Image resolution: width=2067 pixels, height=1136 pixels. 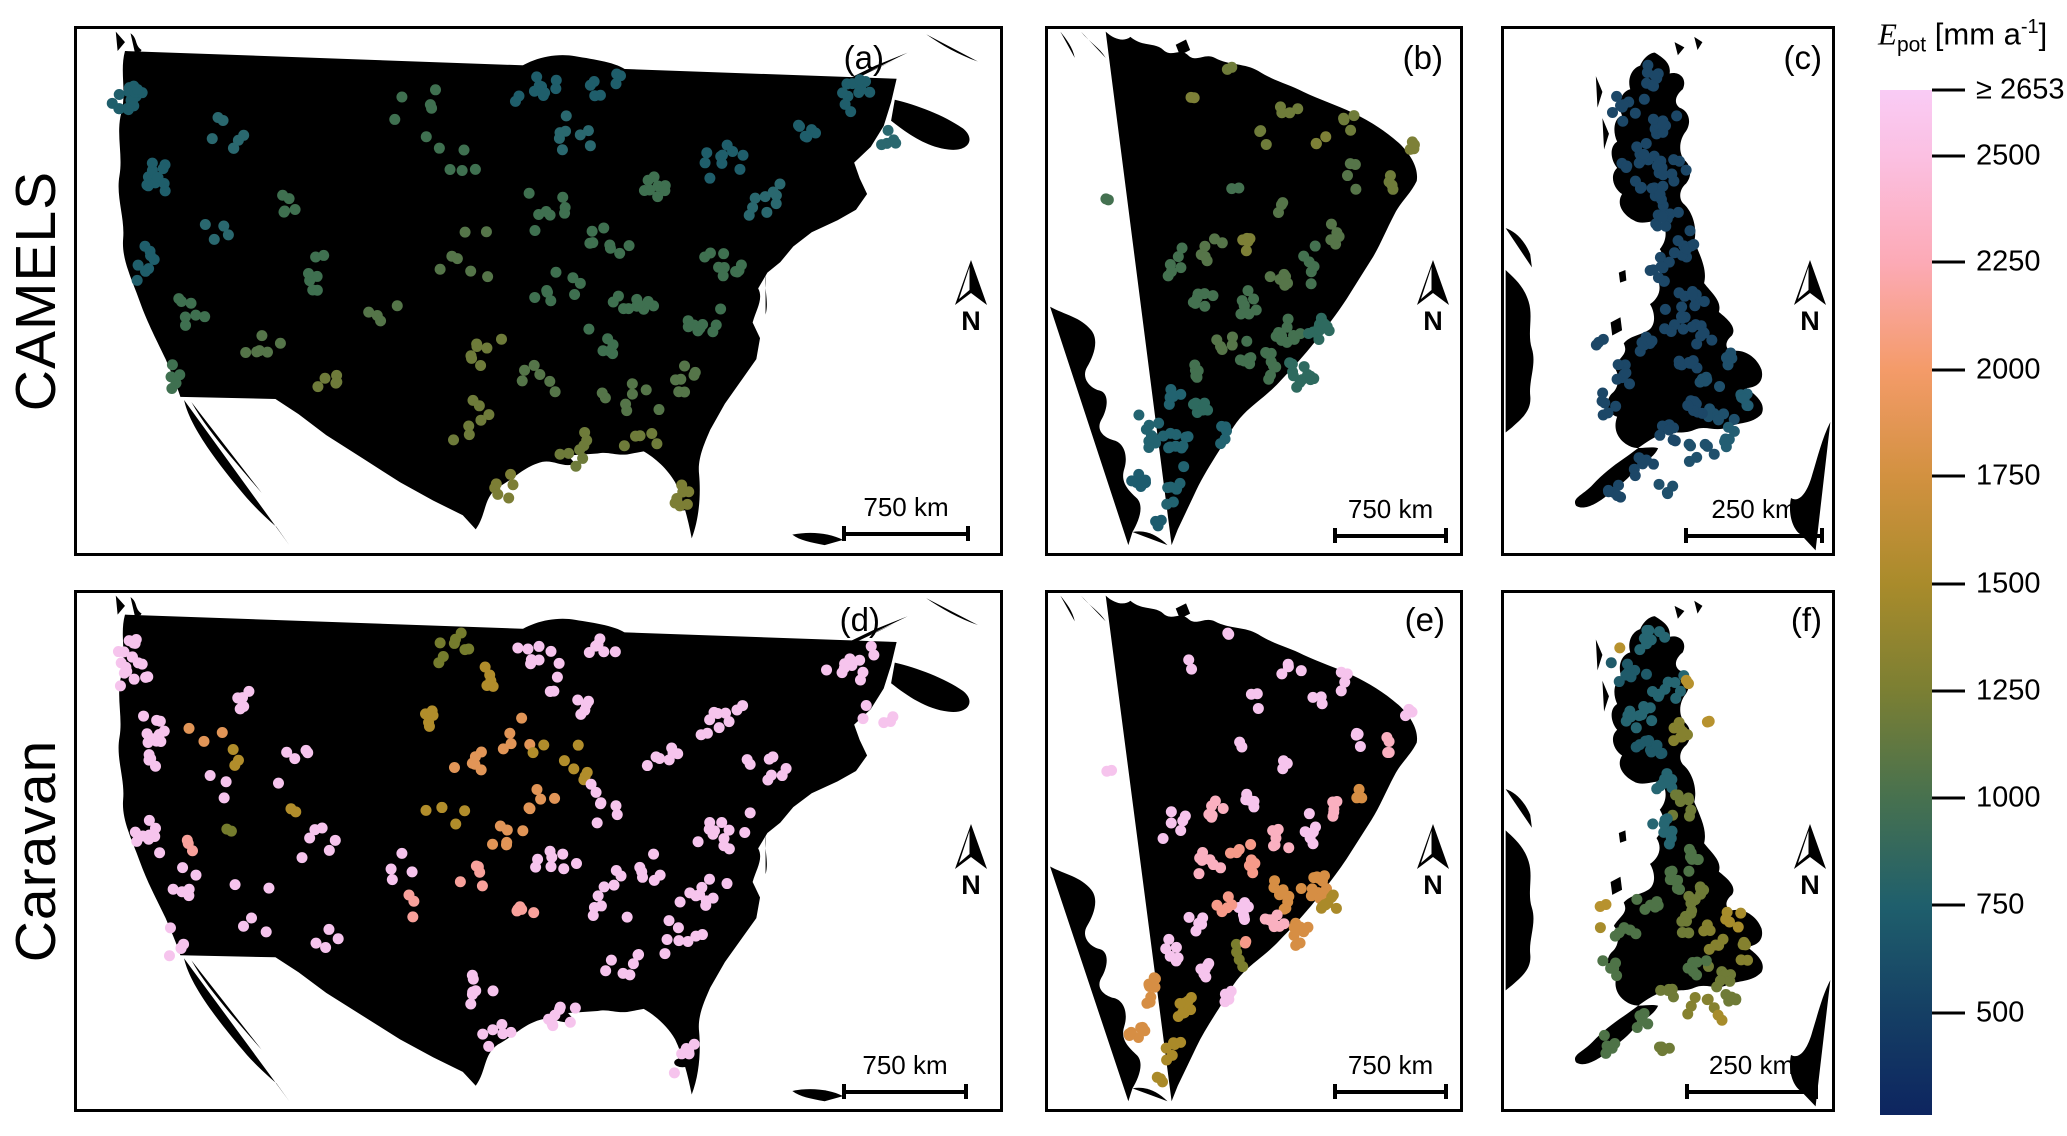 What do you see at coordinates (36, 851) in the screenshot?
I see `row-label-caravan: Caravan` at bounding box center [36, 851].